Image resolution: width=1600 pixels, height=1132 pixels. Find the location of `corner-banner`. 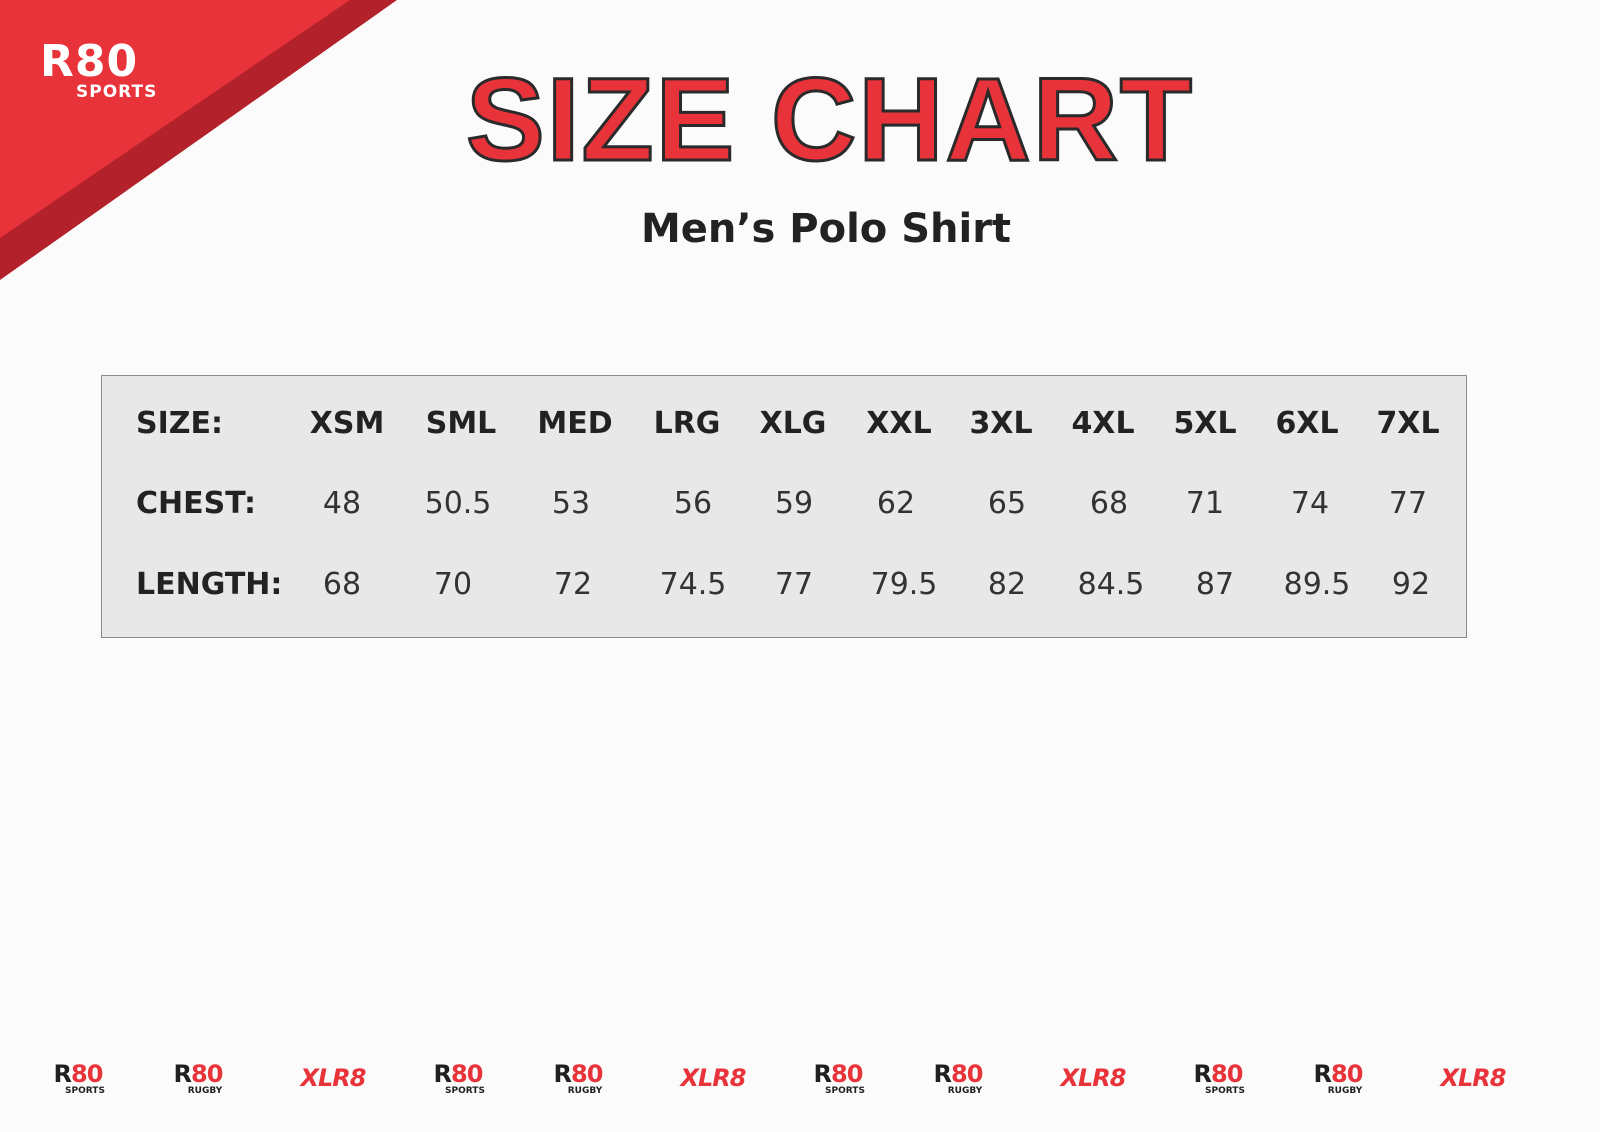

corner-banner is located at coordinates (198, 140).